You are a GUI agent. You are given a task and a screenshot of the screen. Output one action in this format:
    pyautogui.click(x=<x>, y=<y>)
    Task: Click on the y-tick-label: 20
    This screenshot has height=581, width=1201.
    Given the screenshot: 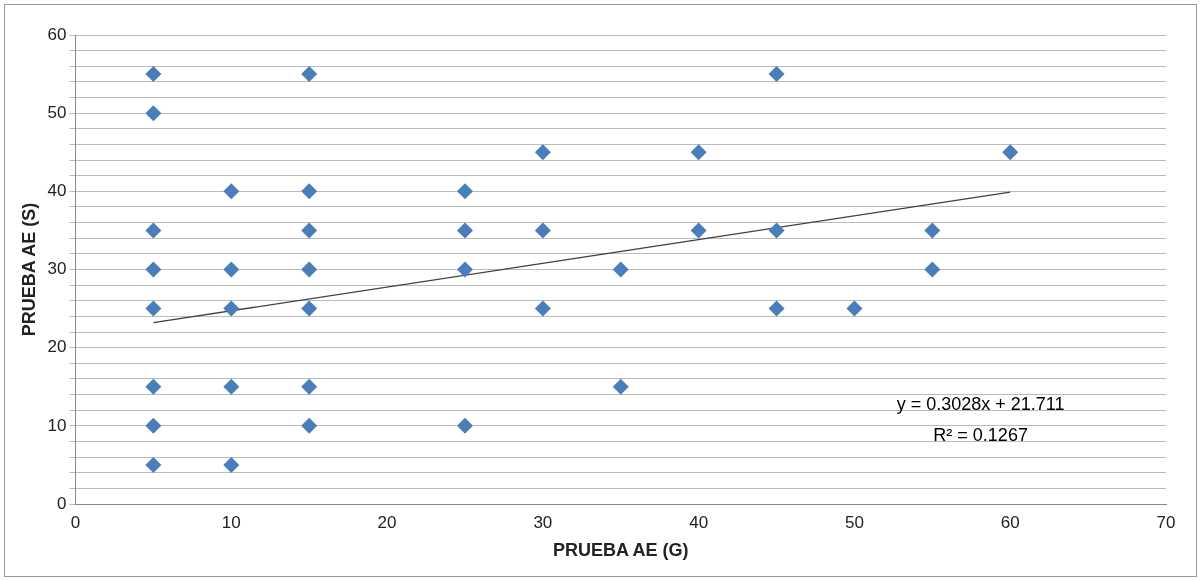 What is the action you would take?
    pyautogui.click(x=57, y=347)
    